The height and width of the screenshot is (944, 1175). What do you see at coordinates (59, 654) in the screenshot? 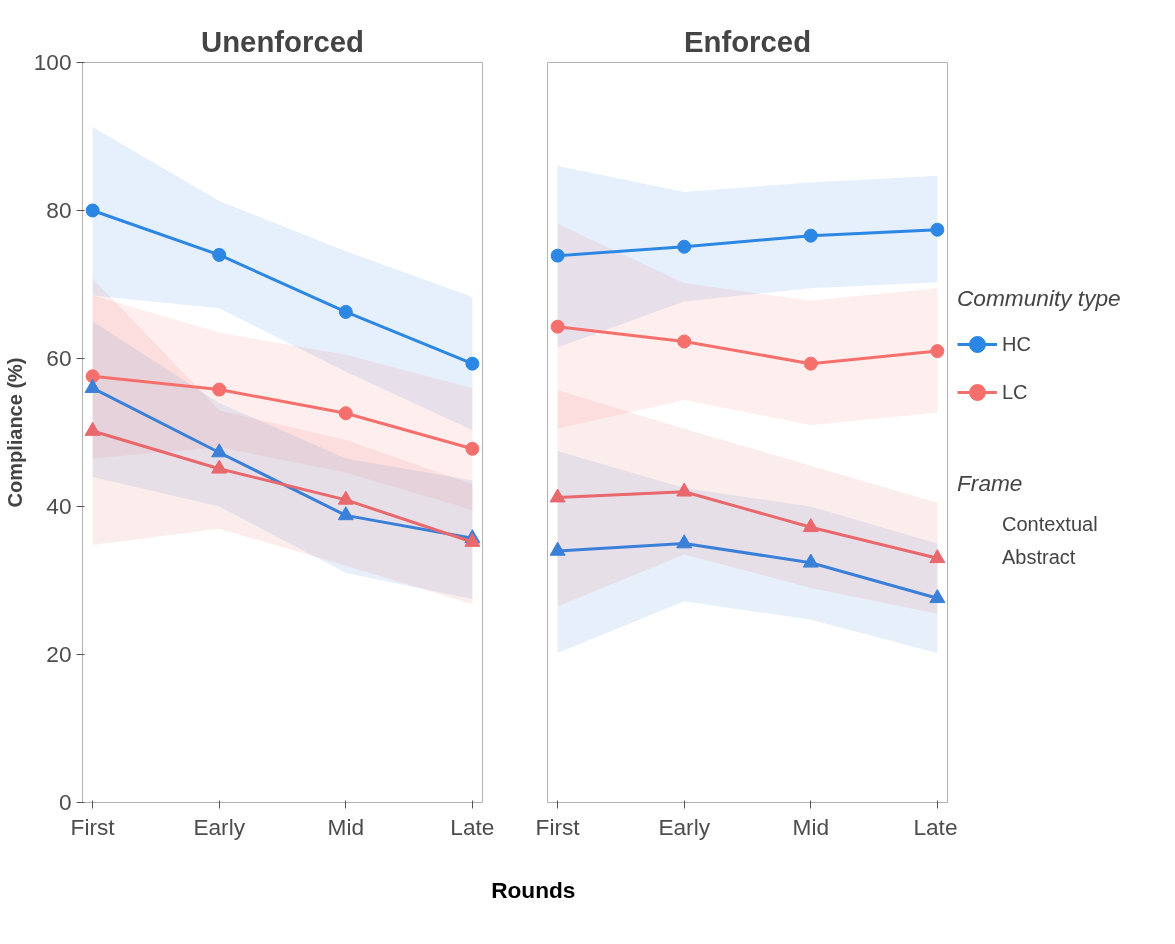
I see `y-tick-label: 20` at bounding box center [59, 654].